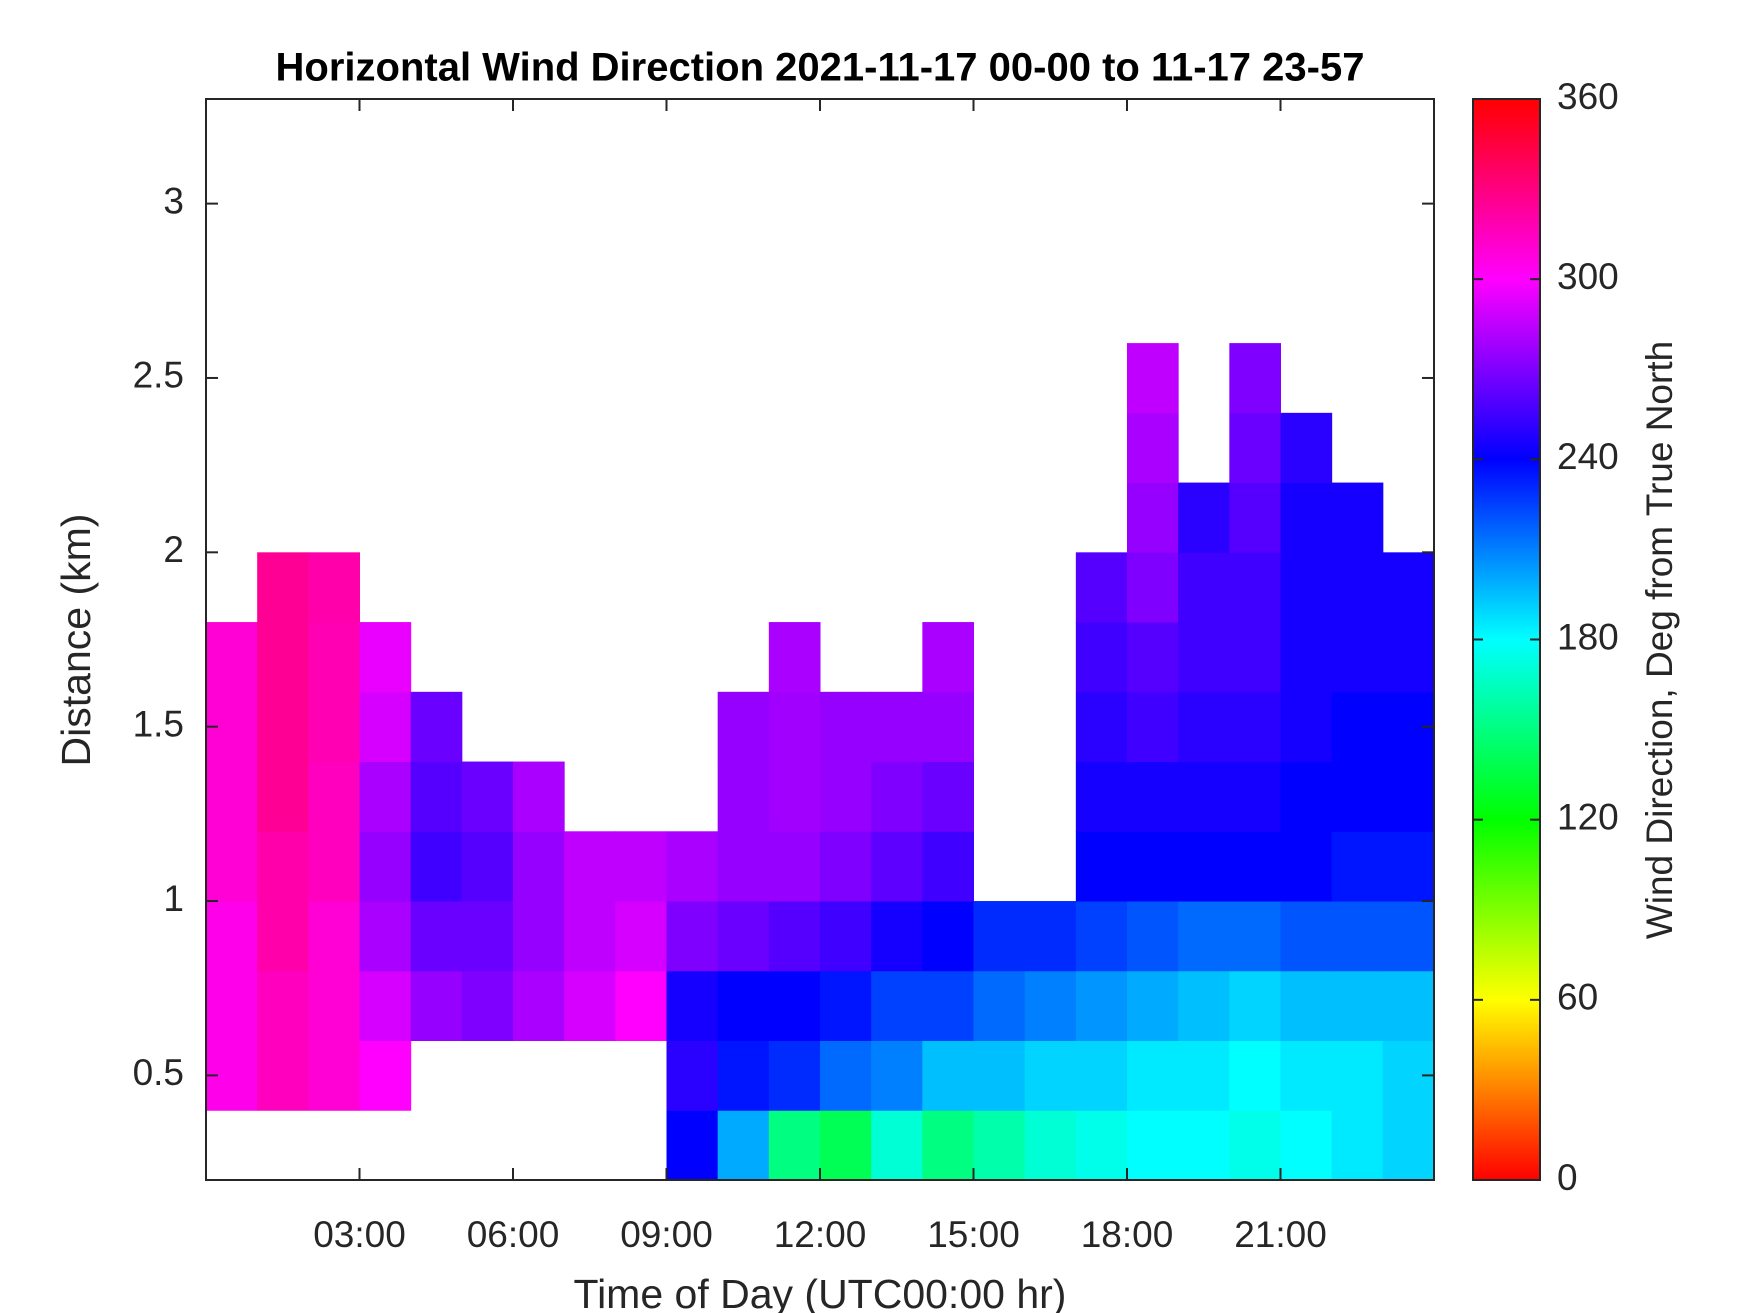  I want to click on y-tick-label: 1, so click(173, 898).